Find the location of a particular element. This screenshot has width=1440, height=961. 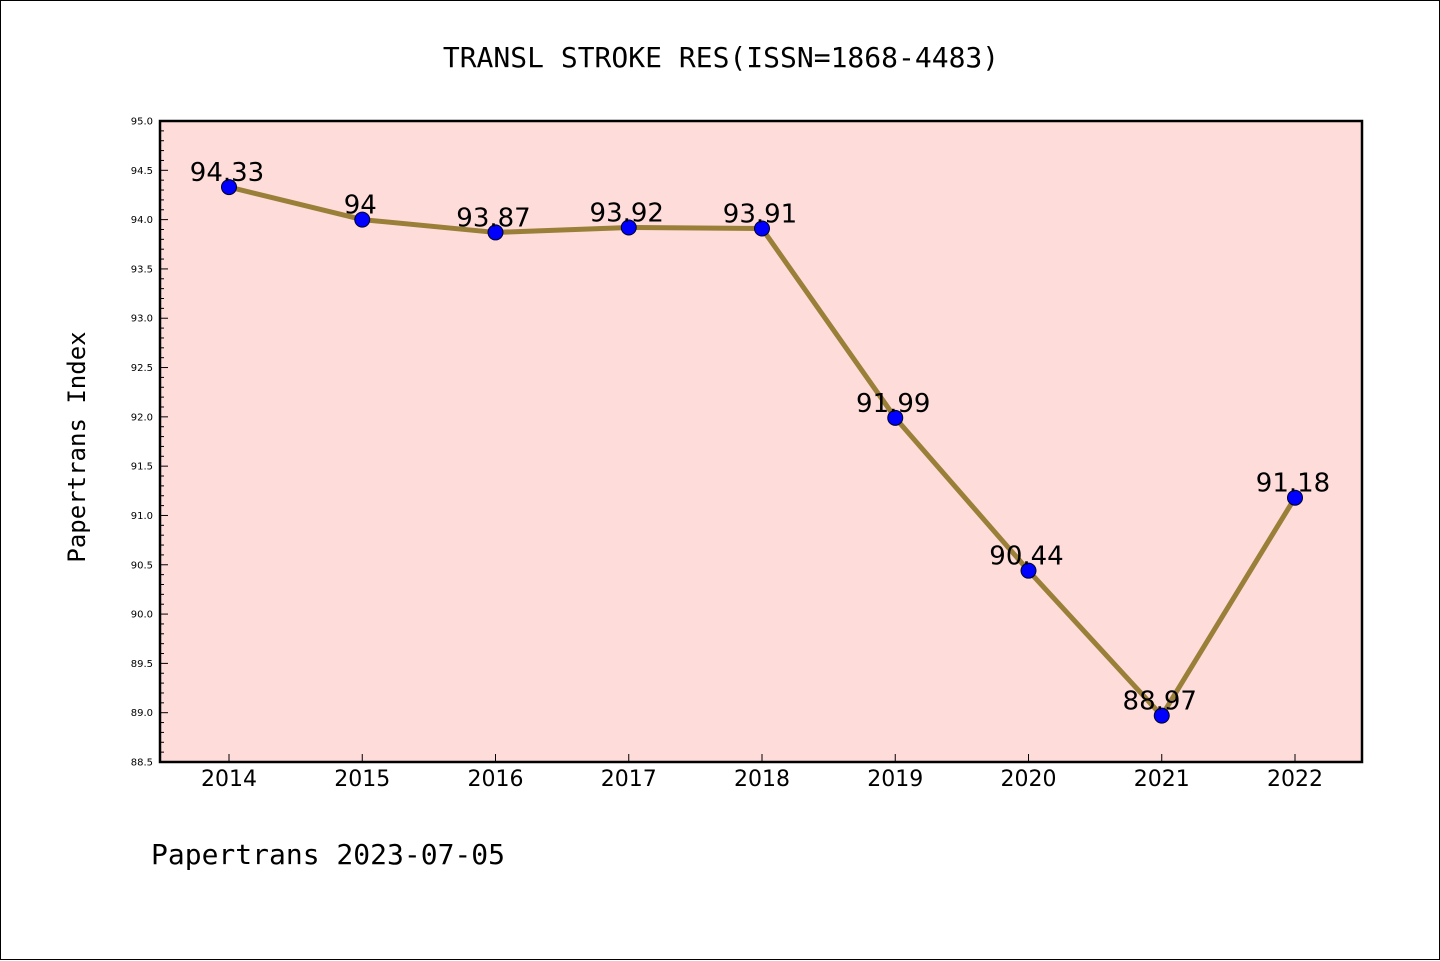

y-tick-label: 91.5 is located at coordinates (142, 467).